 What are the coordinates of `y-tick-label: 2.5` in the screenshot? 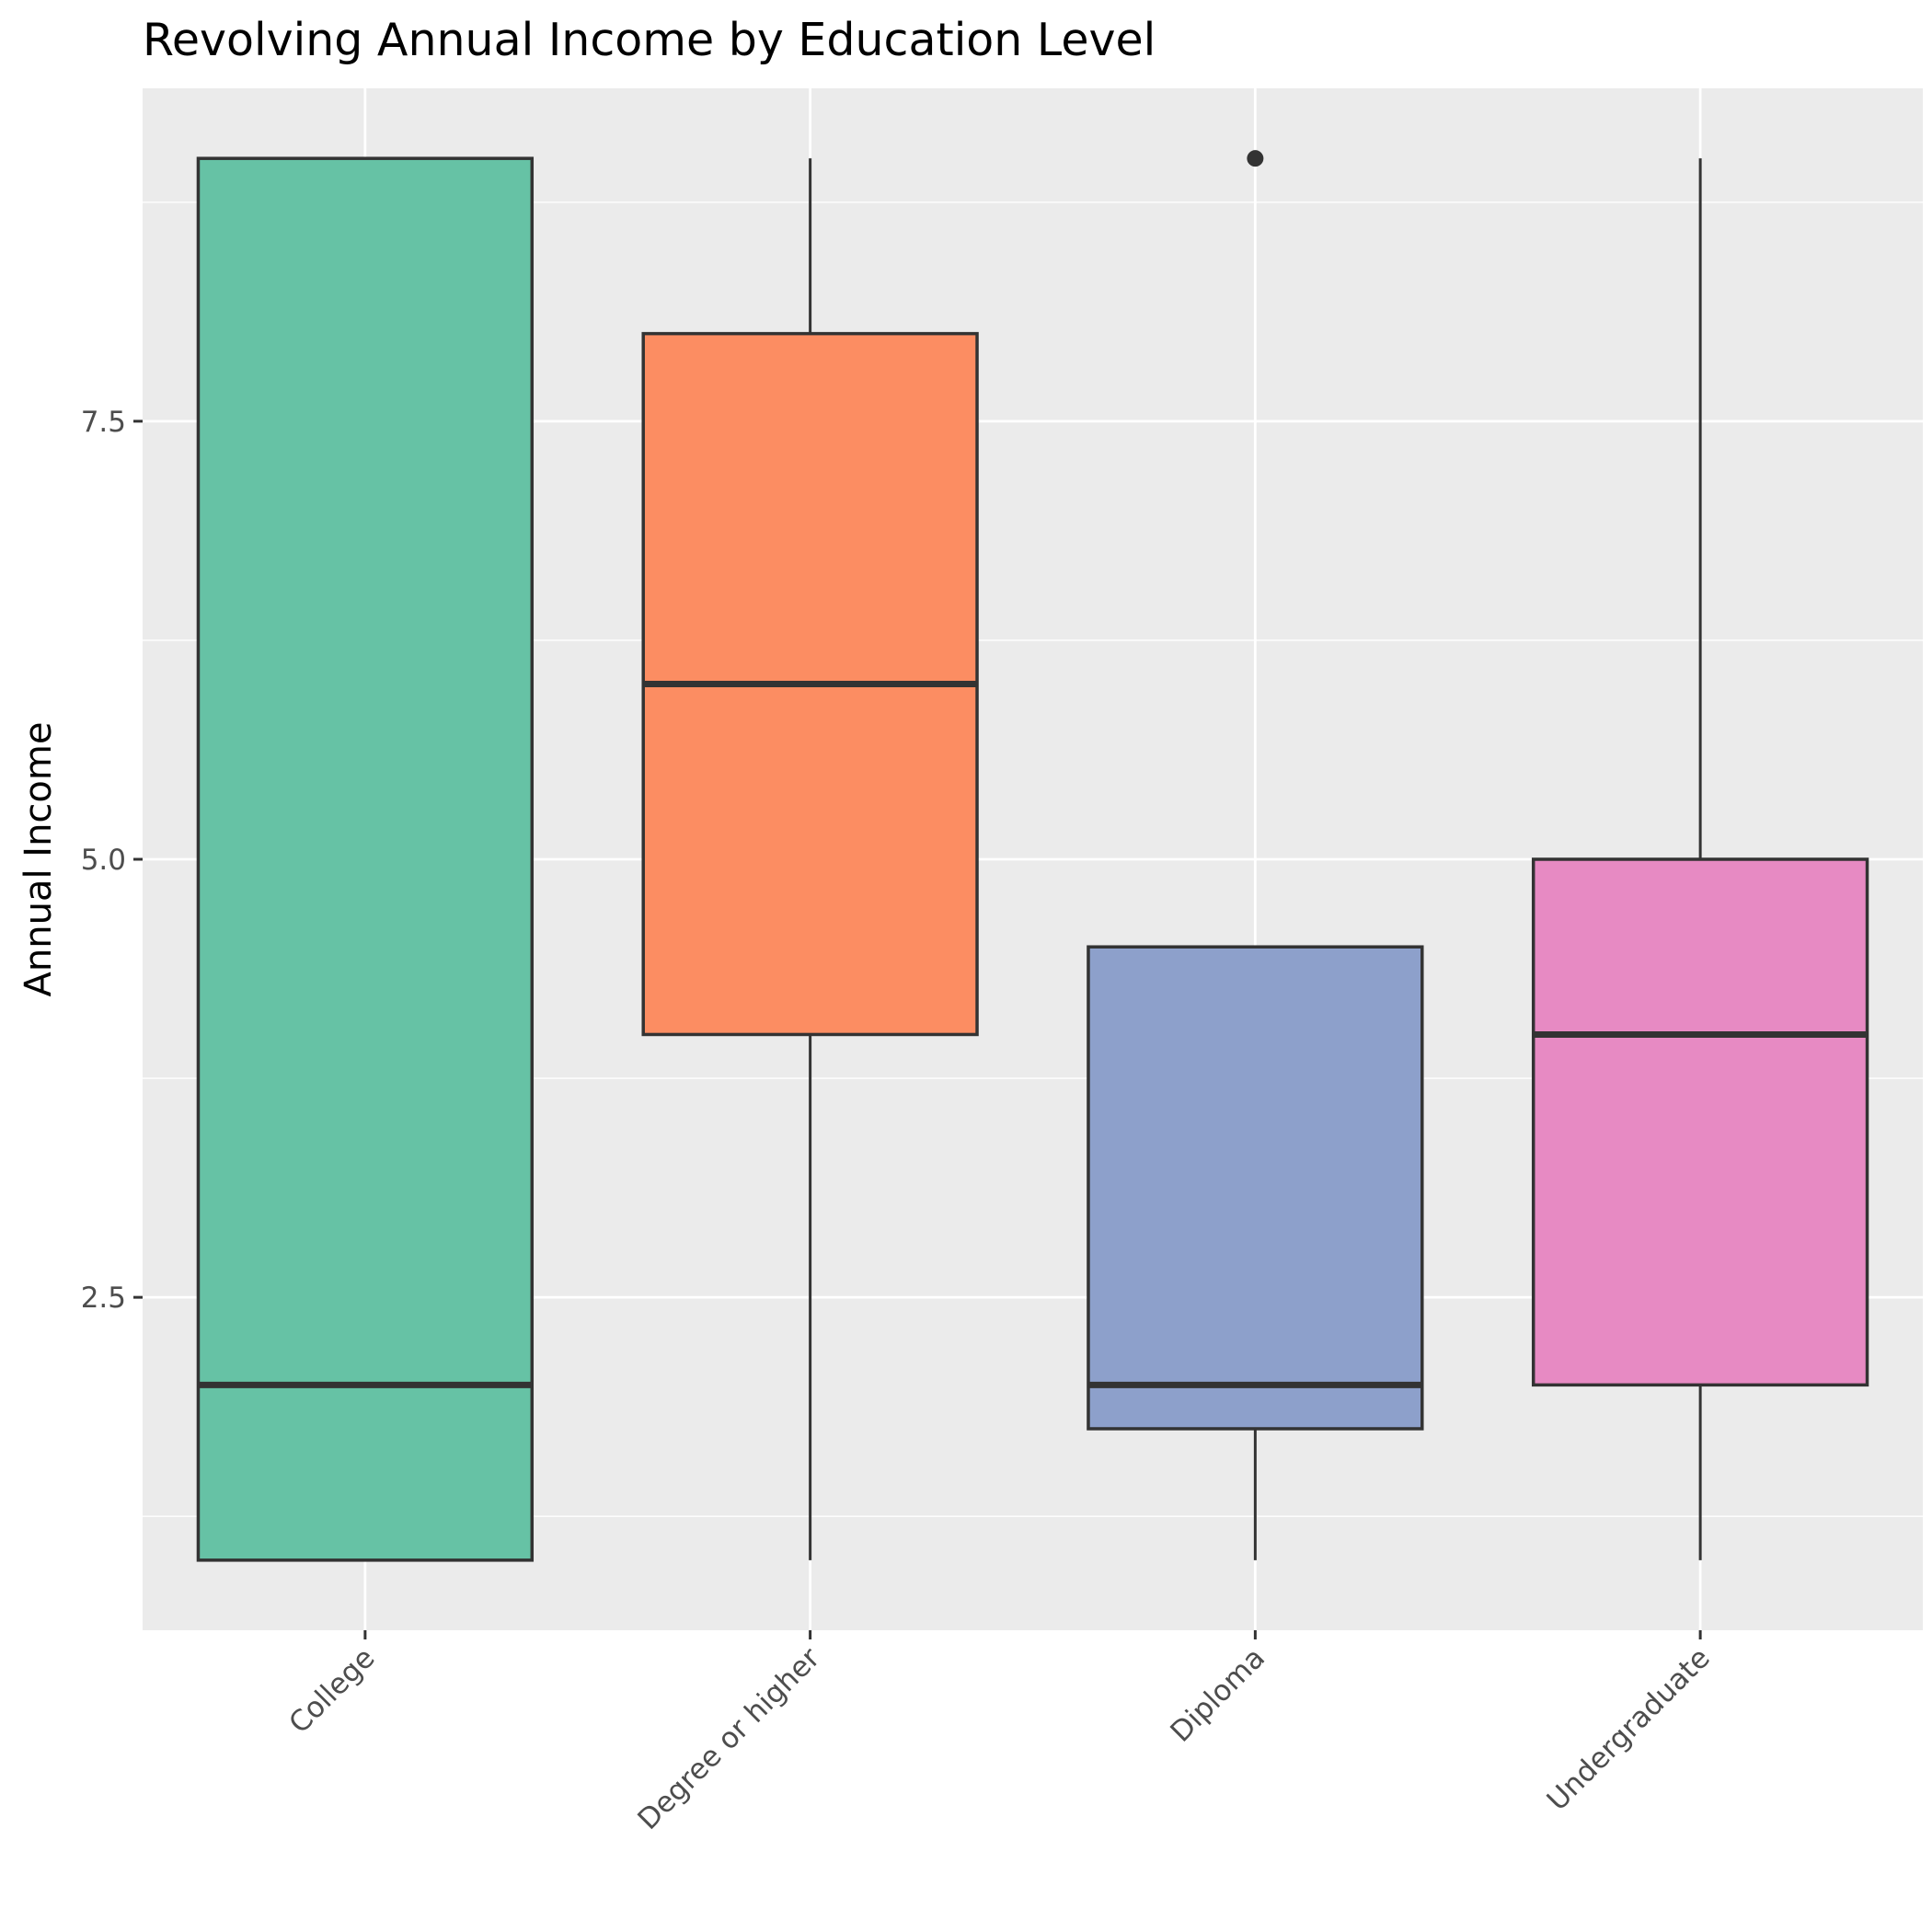 It's located at (103, 1298).